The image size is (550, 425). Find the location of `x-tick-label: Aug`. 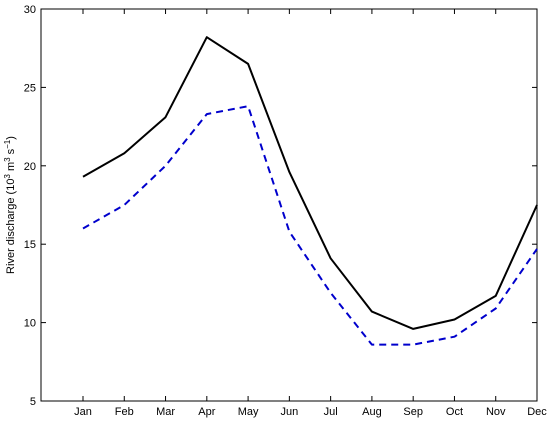

x-tick-label: Aug is located at coordinates (372, 412).